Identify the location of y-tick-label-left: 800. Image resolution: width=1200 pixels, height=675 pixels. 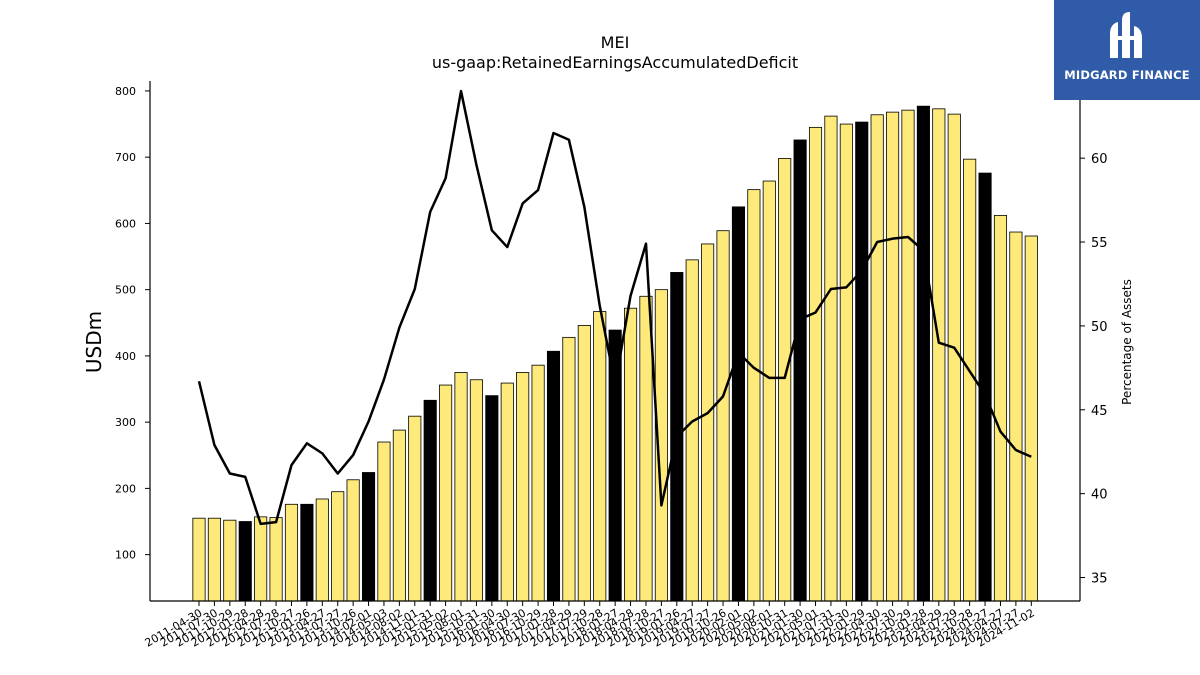
(125, 91).